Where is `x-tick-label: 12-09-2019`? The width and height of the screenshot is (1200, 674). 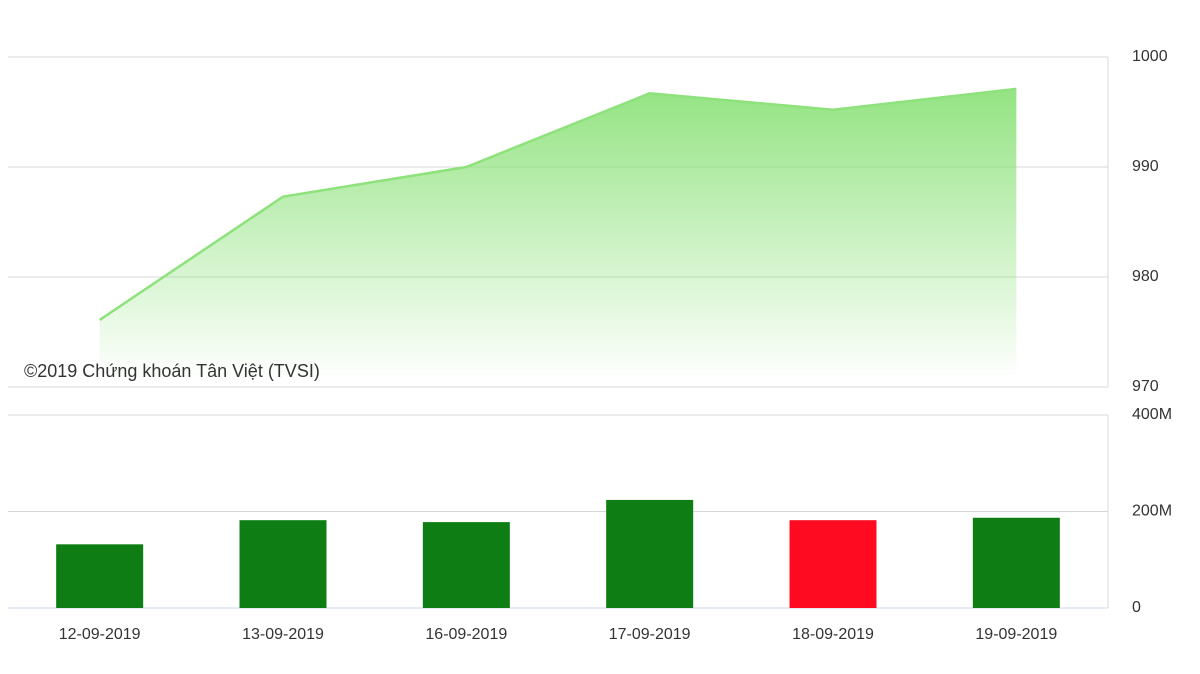
x-tick-label: 12-09-2019 is located at coordinates (100, 634).